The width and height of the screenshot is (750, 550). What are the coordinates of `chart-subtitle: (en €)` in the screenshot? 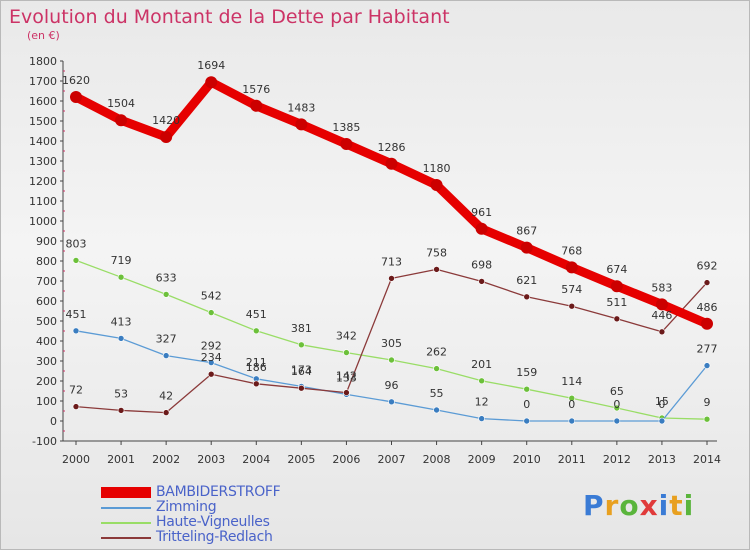 It's located at (43, 35).